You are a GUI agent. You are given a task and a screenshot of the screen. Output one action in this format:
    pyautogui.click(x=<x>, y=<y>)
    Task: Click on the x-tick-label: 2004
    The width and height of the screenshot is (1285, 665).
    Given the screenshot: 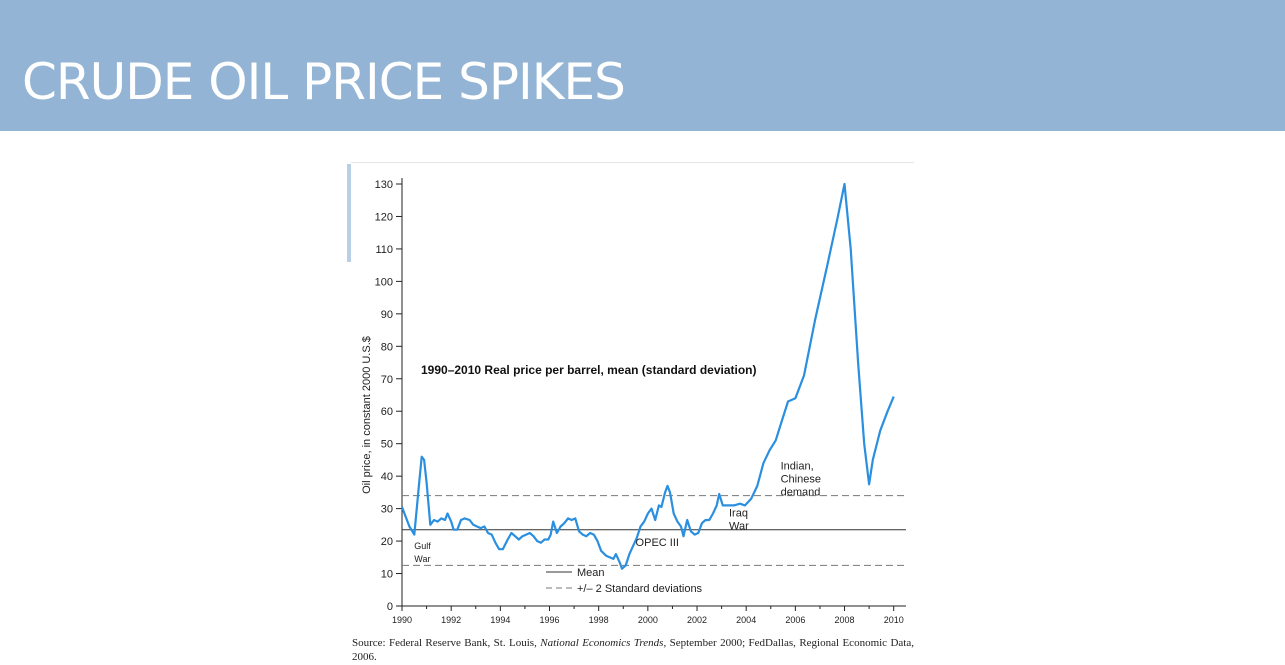 What is the action you would take?
    pyautogui.click(x=746, y=620)
    